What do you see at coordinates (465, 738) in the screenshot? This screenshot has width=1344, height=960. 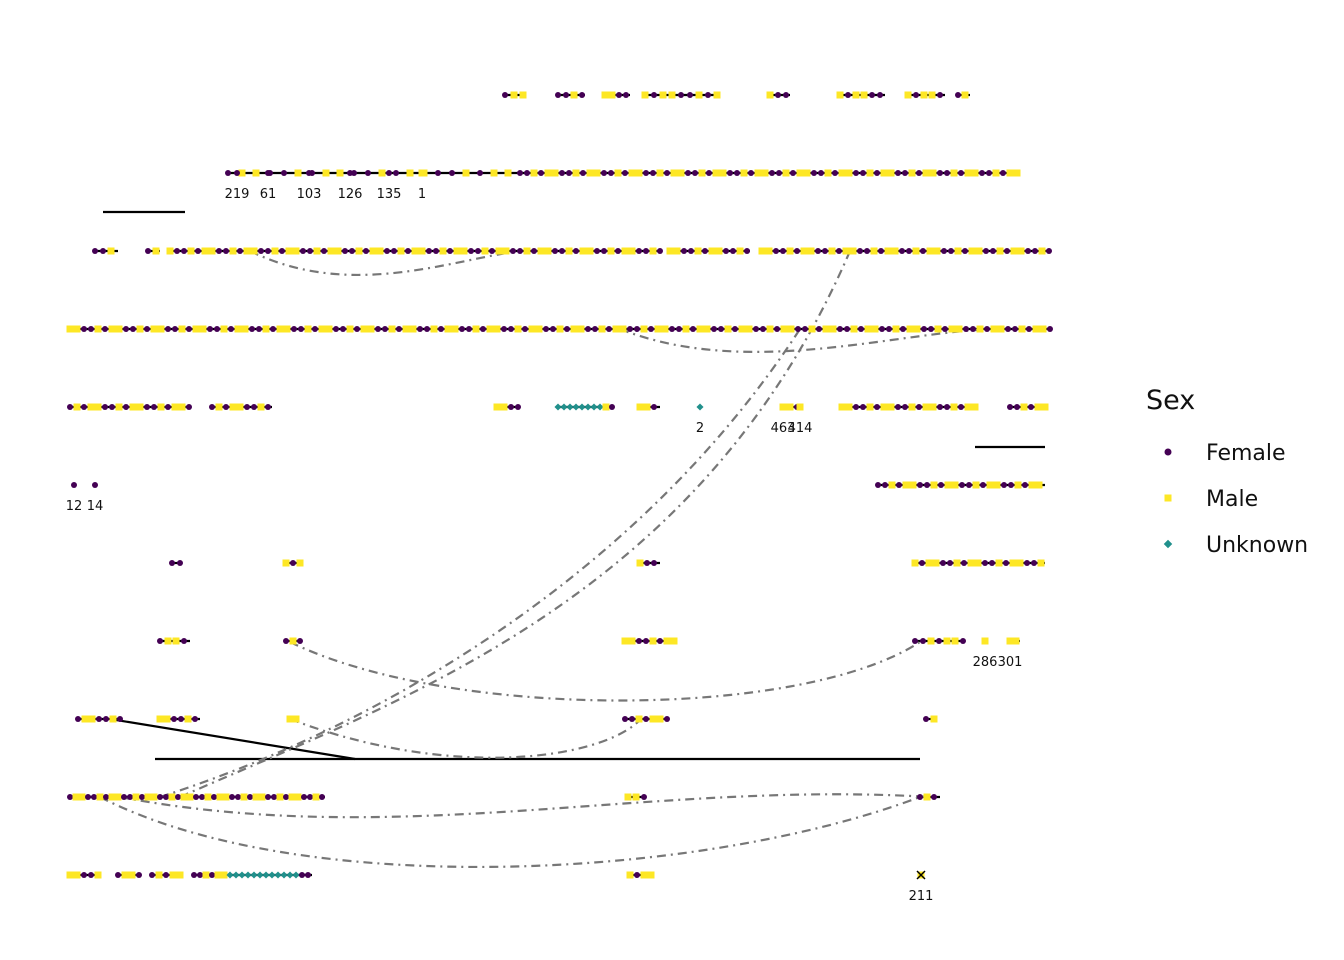 I see `link-curve` at bounding box center [465, 738].